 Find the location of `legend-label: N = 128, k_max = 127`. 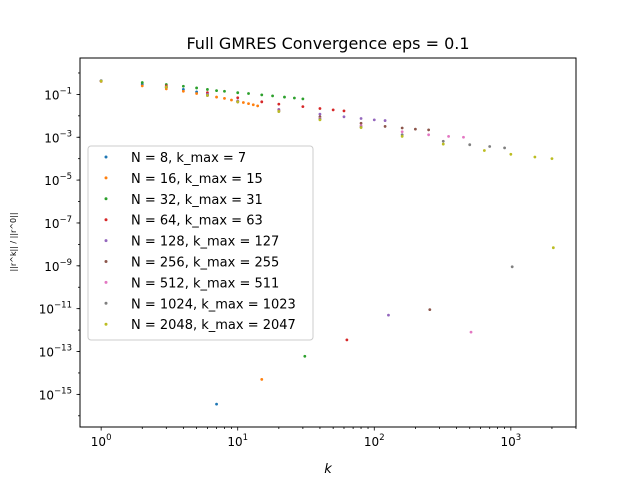

legend-label: N = 128, k_max = 127 is located at coordinates (205, 242).